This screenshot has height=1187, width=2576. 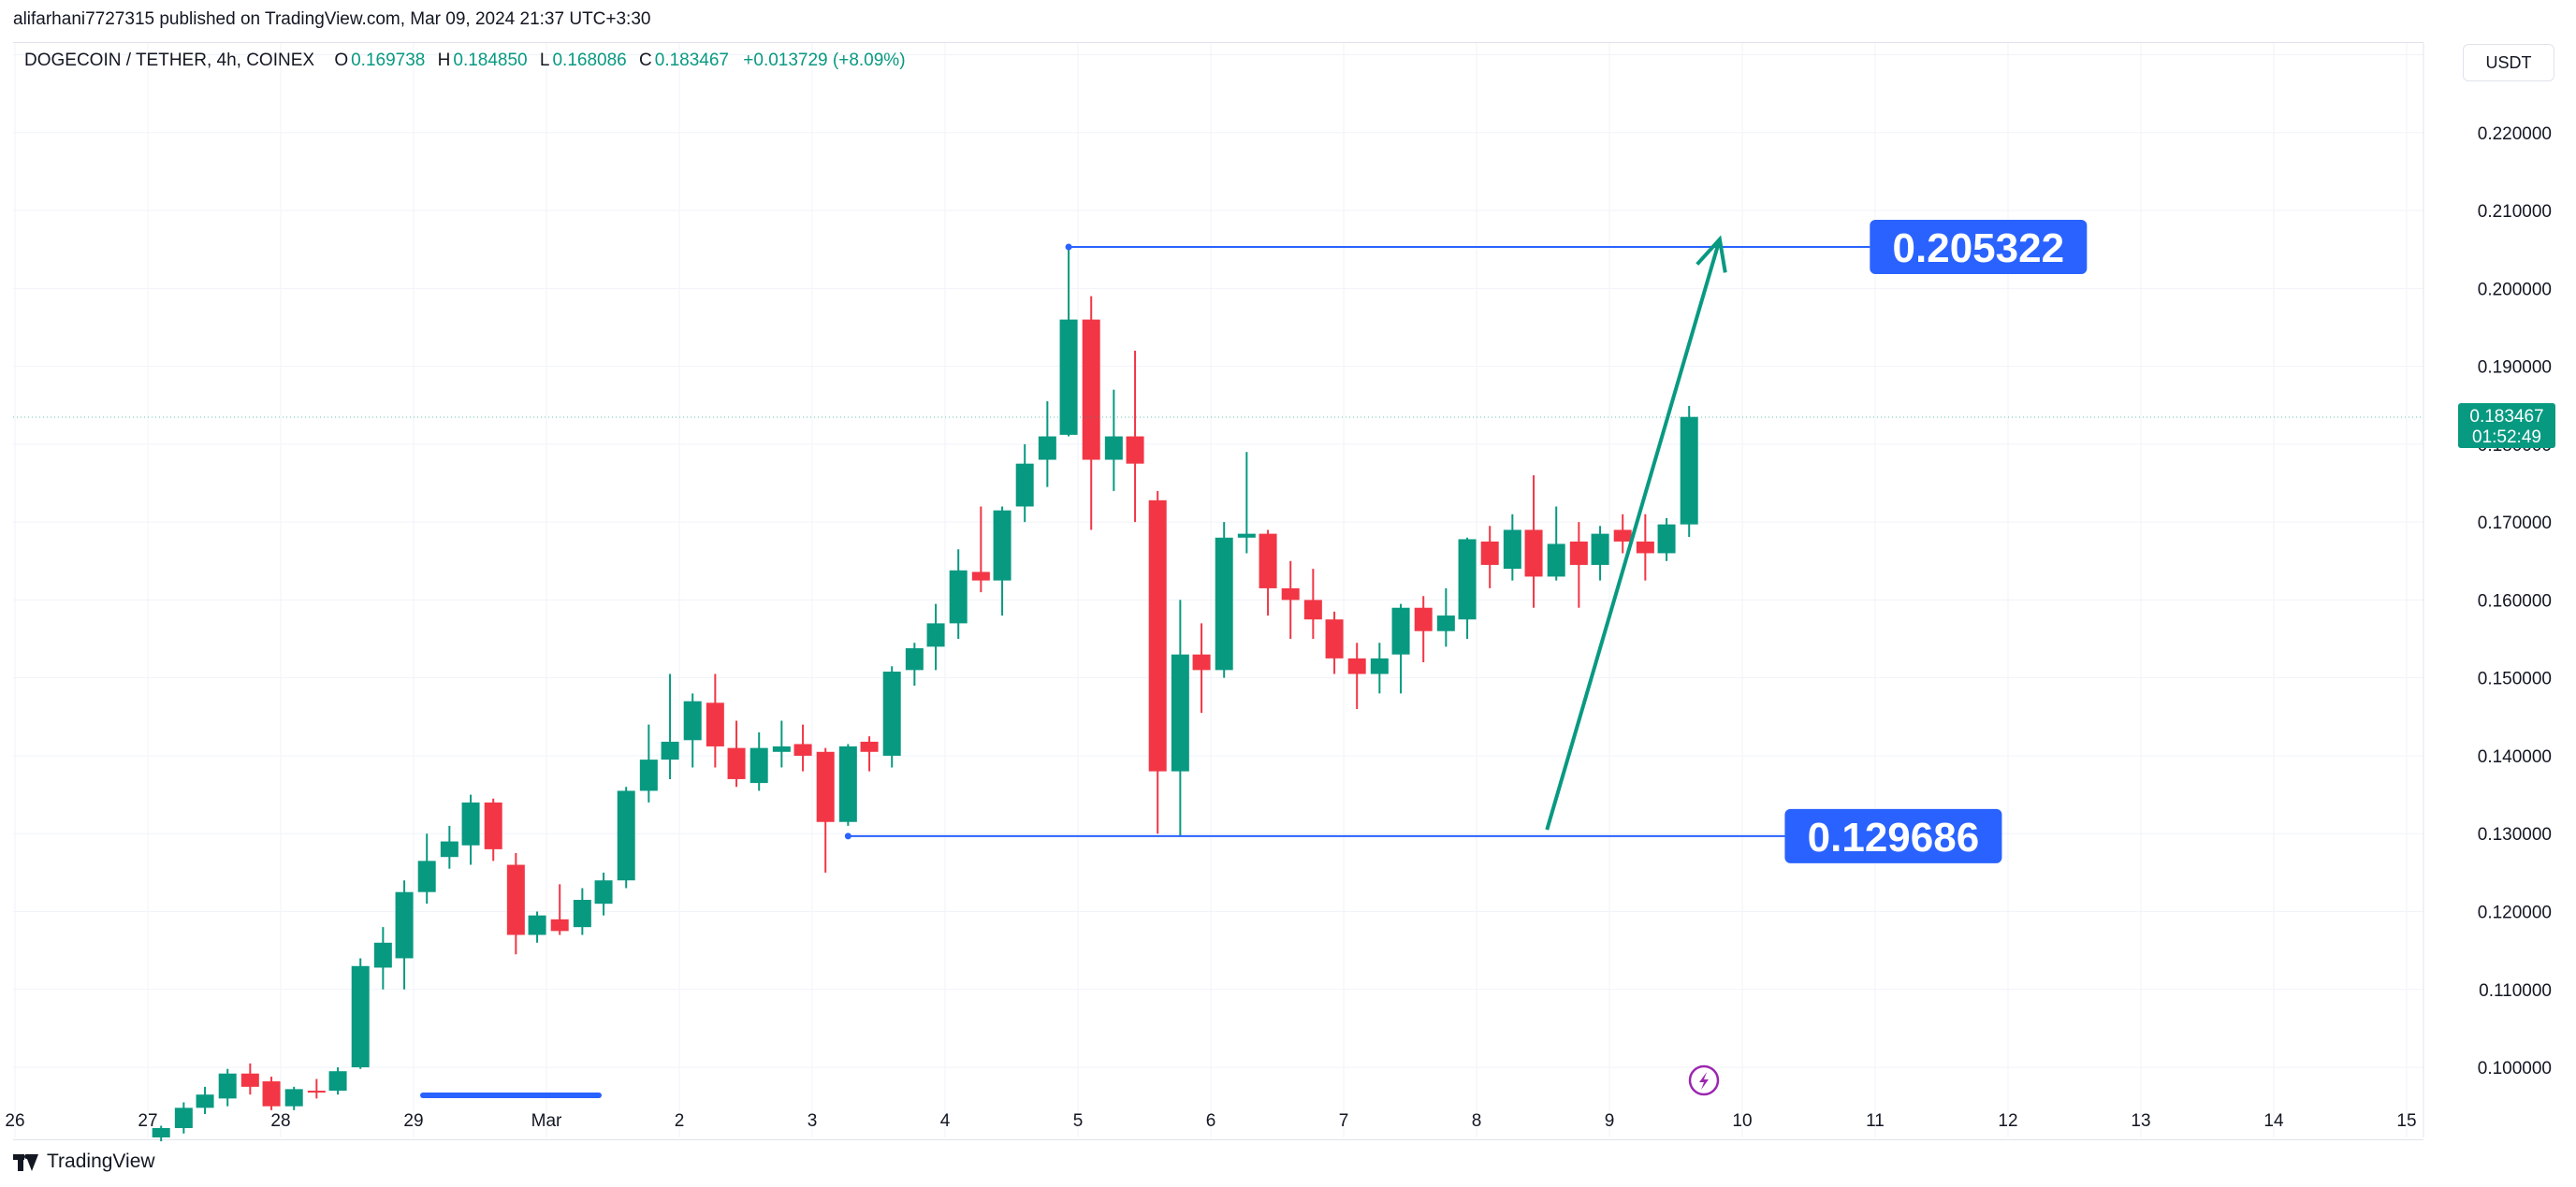 I want to click on price-tick-label: 0.220000, so click(x=2515, y=134).